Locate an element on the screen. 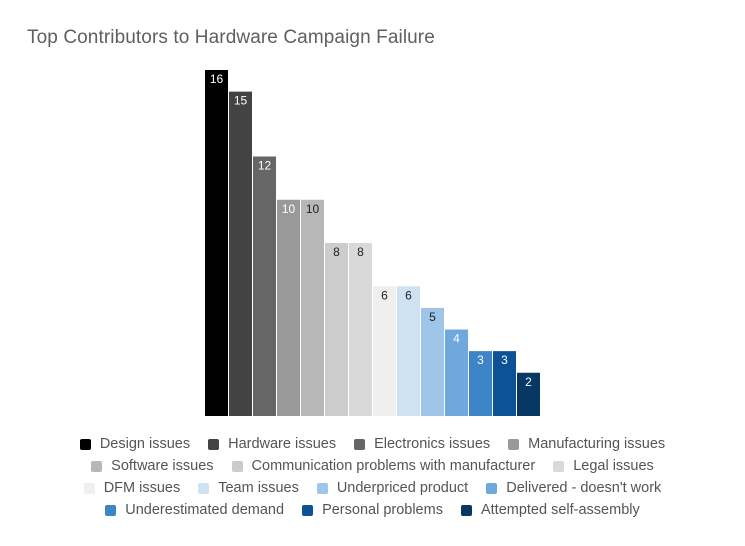  legend-label: Underpriced product is located at coordinates (402, 488).